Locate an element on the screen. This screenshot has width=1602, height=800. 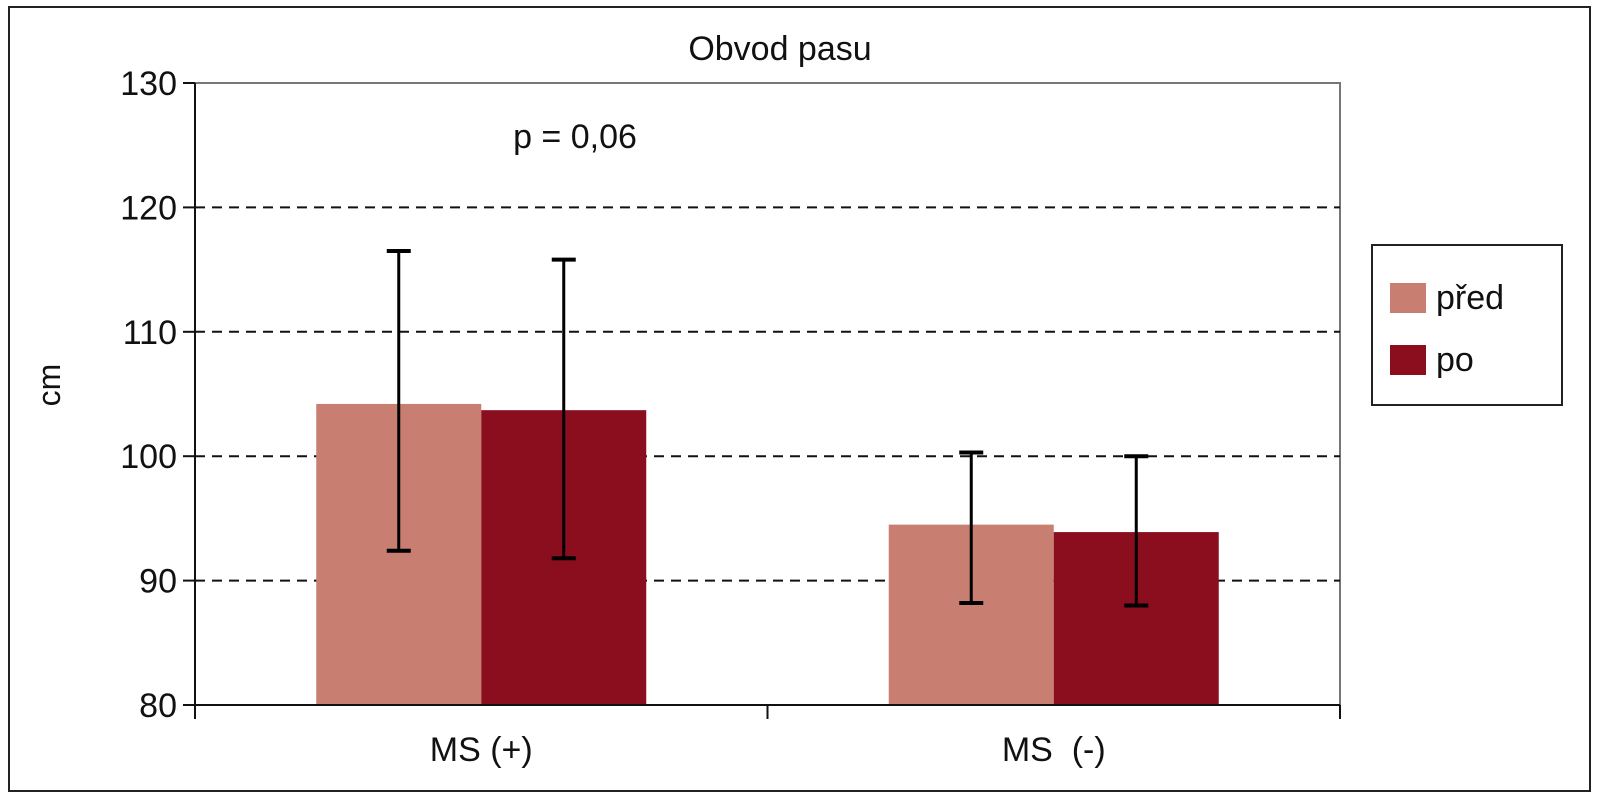
legend-label: před is located at coordinates (1470, 298).